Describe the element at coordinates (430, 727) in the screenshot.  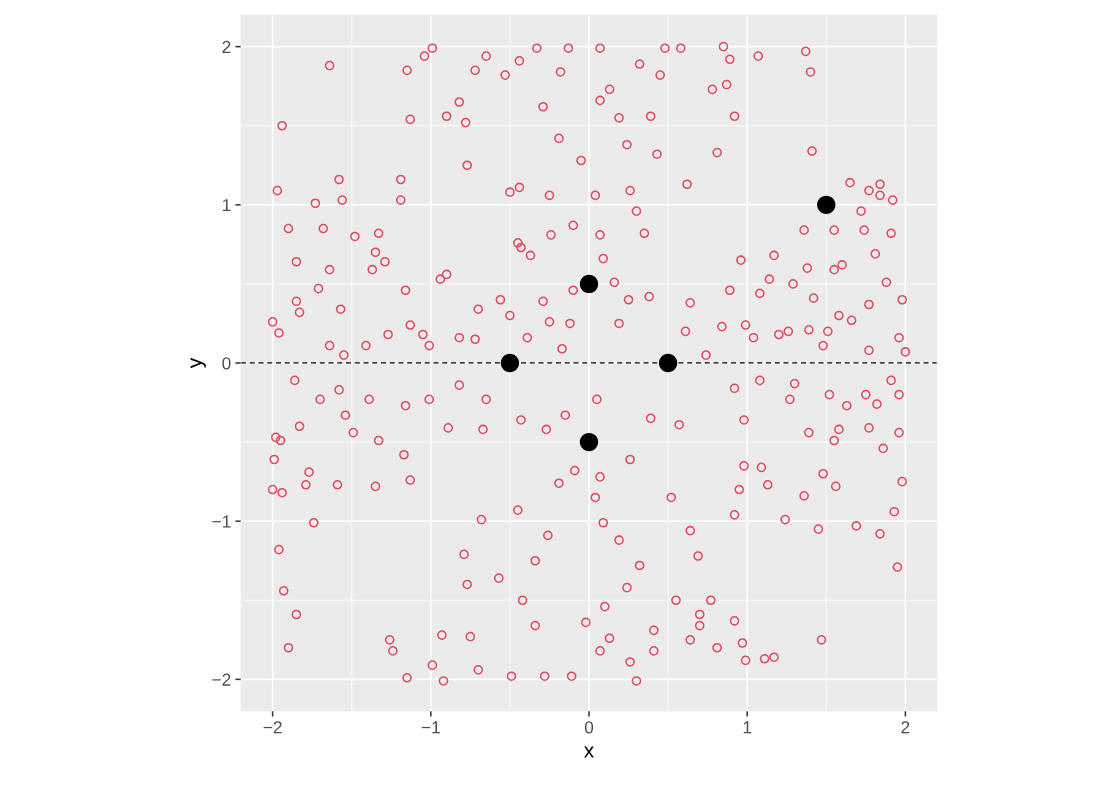
I see `x-tick-label: −1` at that location.